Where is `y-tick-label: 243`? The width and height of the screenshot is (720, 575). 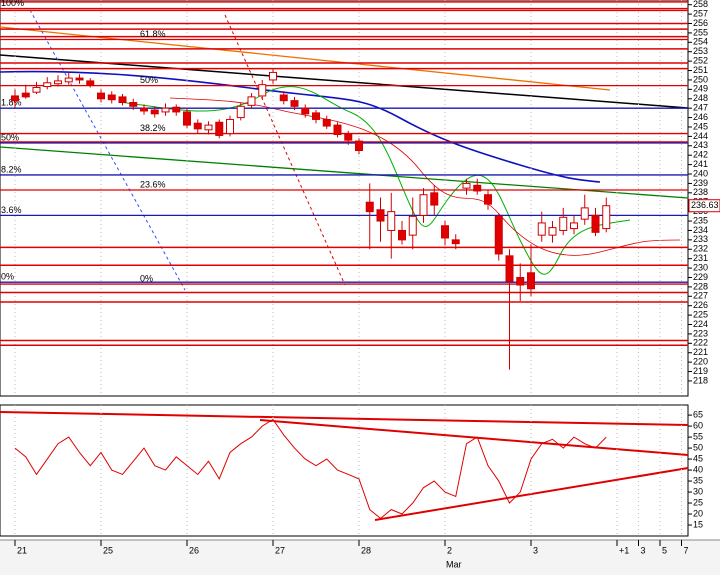
y-tick-label: 243 is located at coordinates (700, 145).